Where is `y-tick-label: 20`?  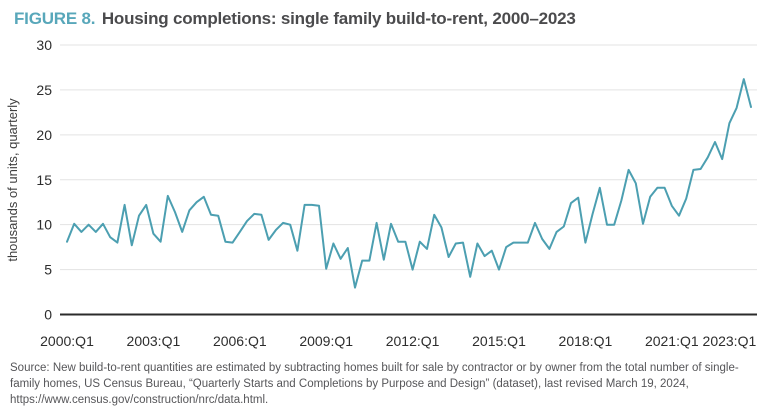 y-tick-label: 20 is located at coordinates (44, 135).